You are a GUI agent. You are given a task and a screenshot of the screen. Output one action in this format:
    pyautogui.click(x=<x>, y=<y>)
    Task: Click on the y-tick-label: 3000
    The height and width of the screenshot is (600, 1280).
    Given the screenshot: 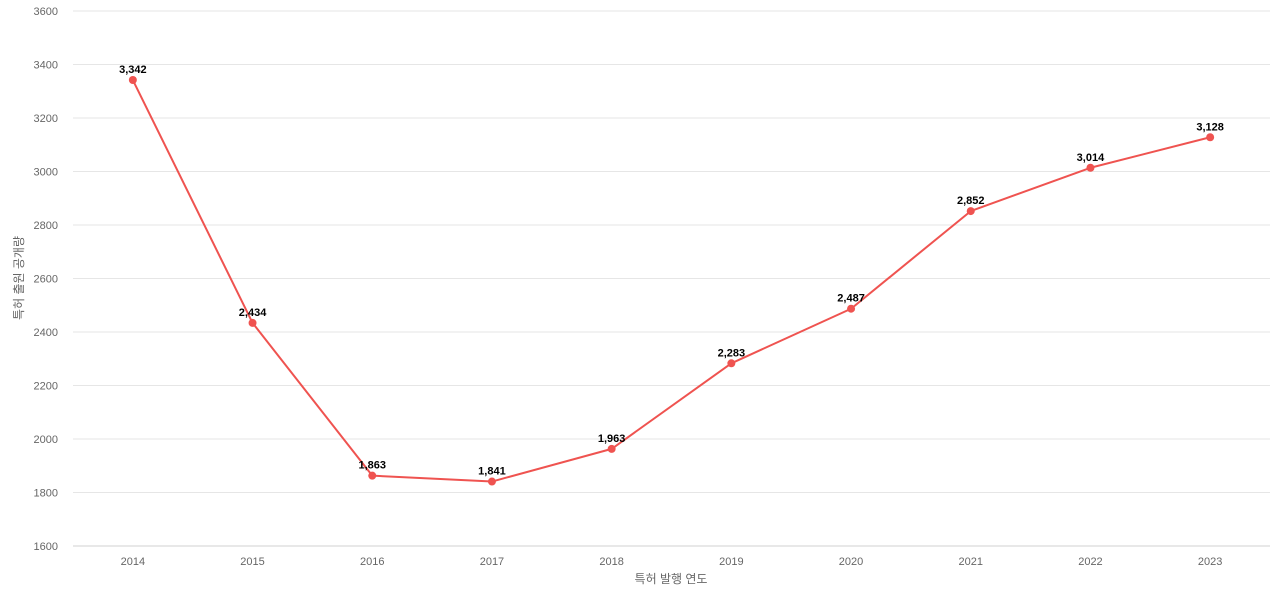 What is the action you would take?
    pyautogui.click(x=46, y=173)
    